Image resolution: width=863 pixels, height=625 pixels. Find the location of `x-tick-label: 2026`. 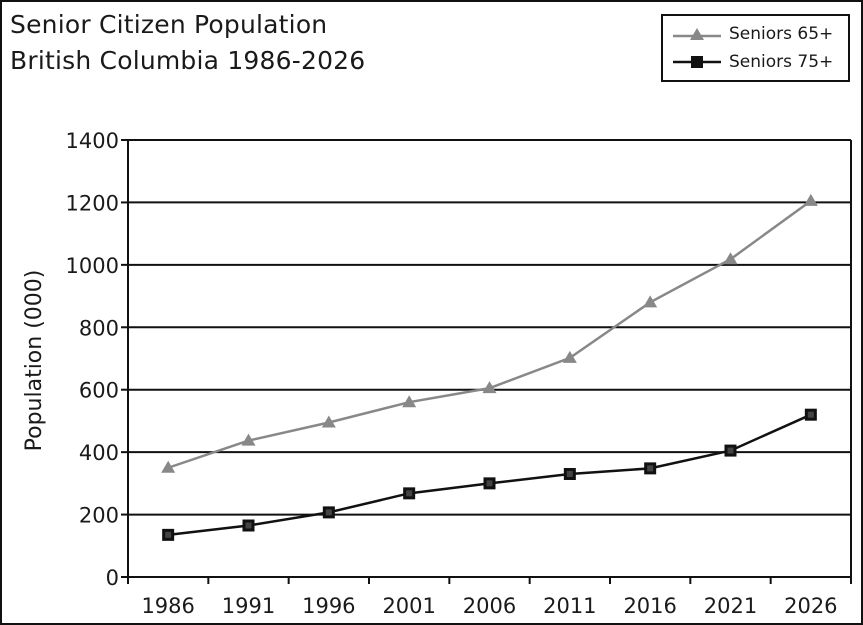

x-tick-label: 2026 is located at coordinates (810, 606).